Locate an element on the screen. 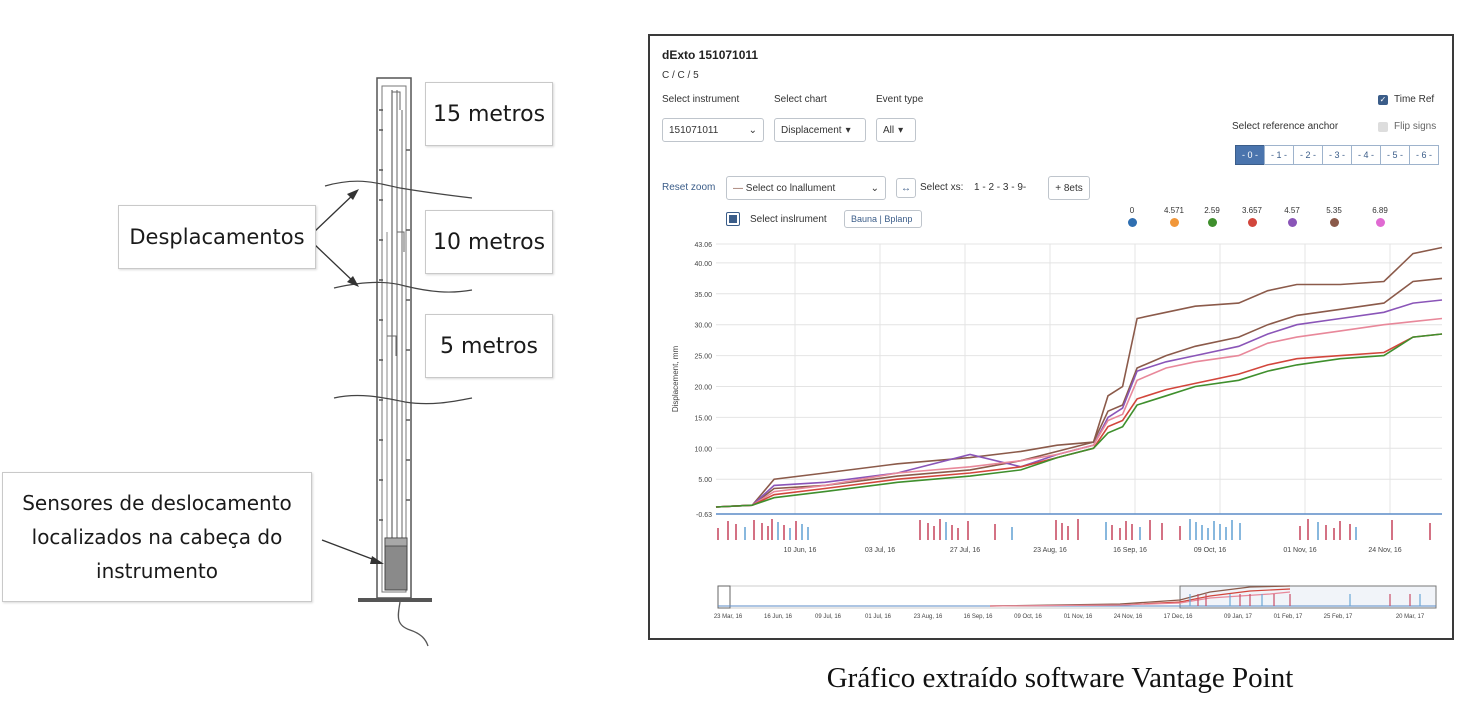 The height and width of the screenshot is (704, 1472). y-axis-label: Displacement, mm is located at coordinates (675, 379).